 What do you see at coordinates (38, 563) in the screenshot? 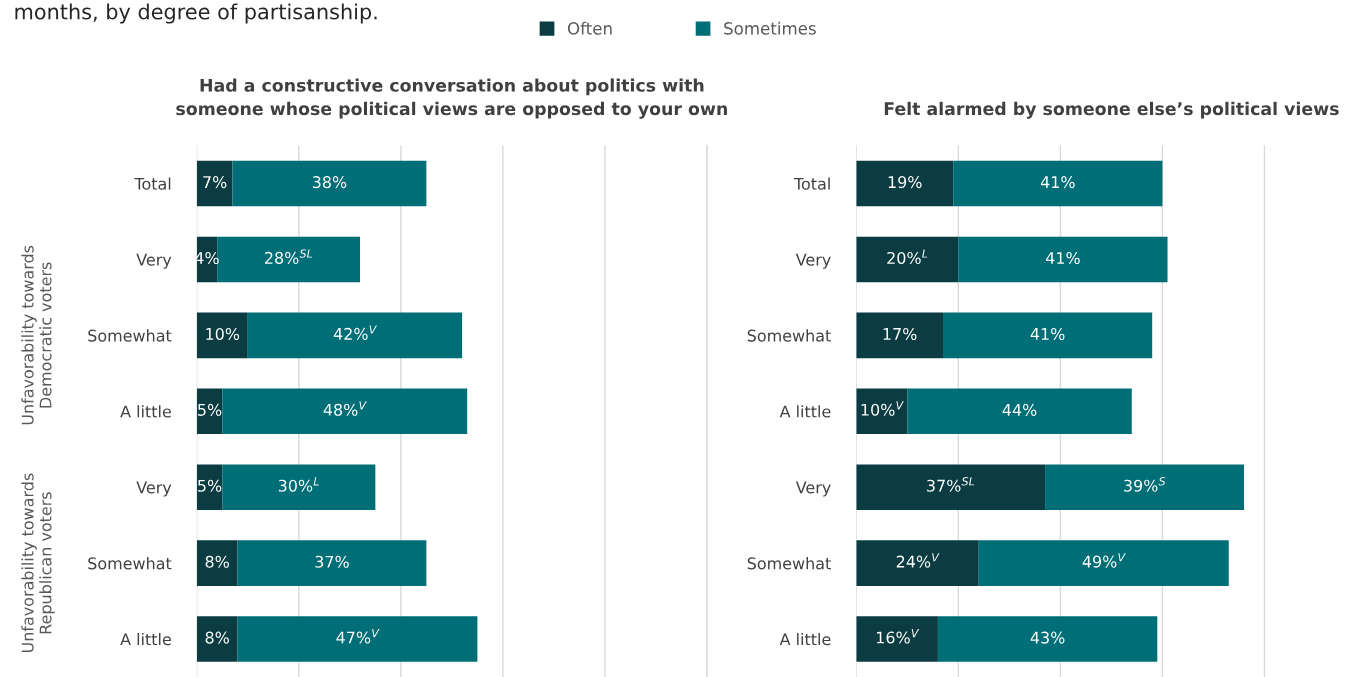
I see `text: Unfavorability towards Republican voters` at bounding box center [38, 563].